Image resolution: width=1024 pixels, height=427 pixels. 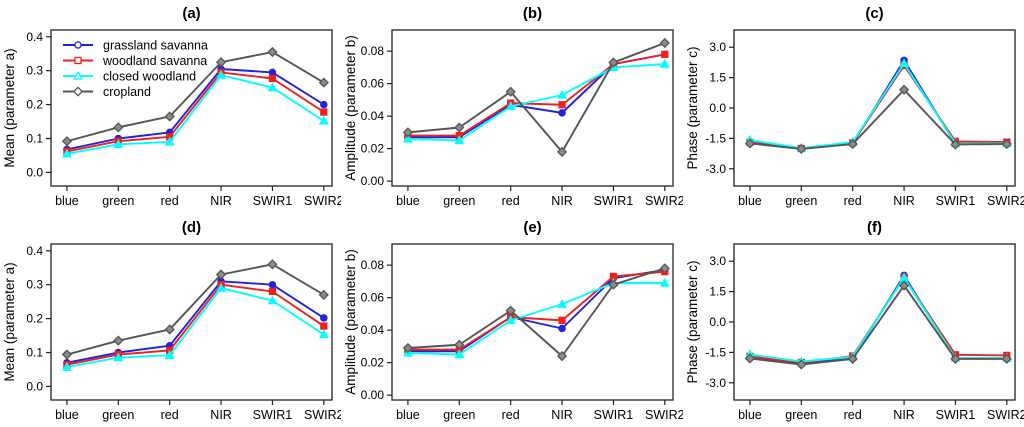 What do you see at coordinates (78, 91) in the screenshot?
I see `legend-marker-diamond` at bounding box center [78, 91].